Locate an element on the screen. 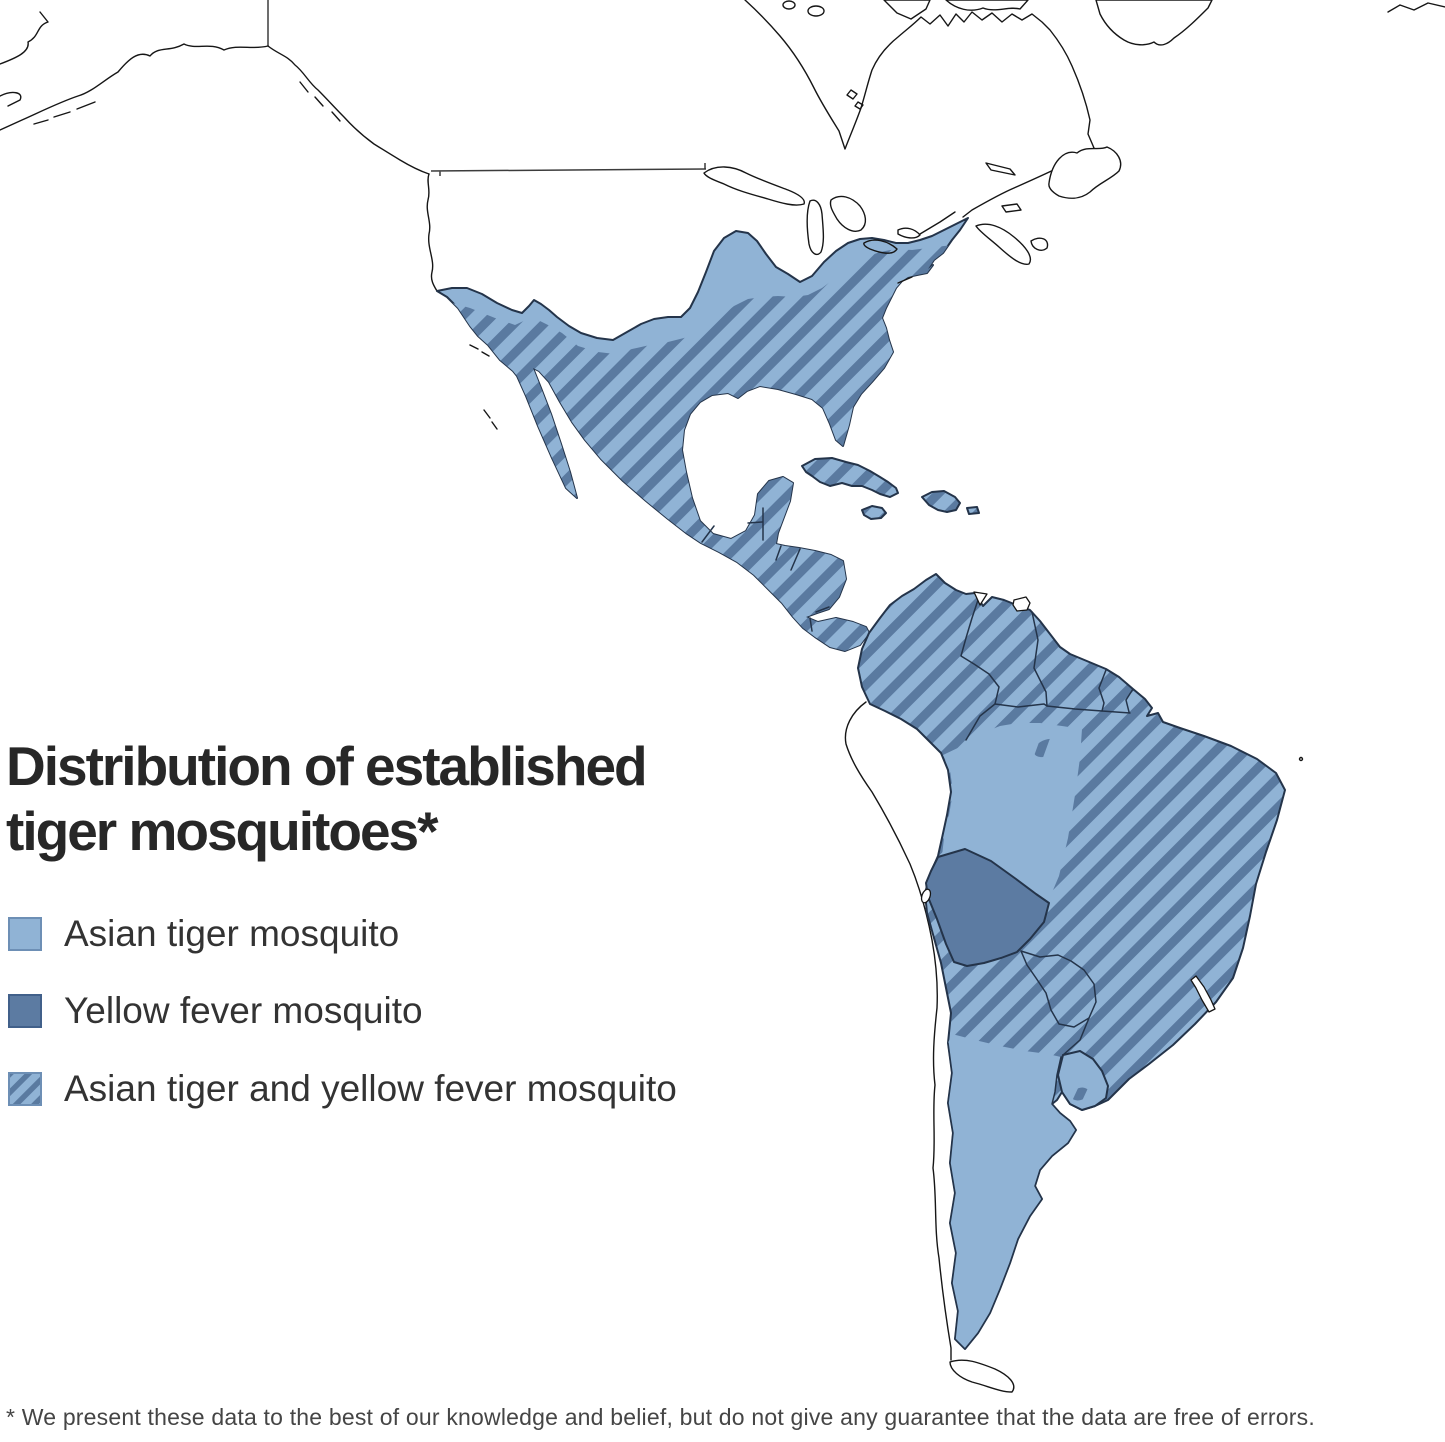  legend-item-yellow-fever: Yellow fever mosquito is located at coordinates (215, 1011).